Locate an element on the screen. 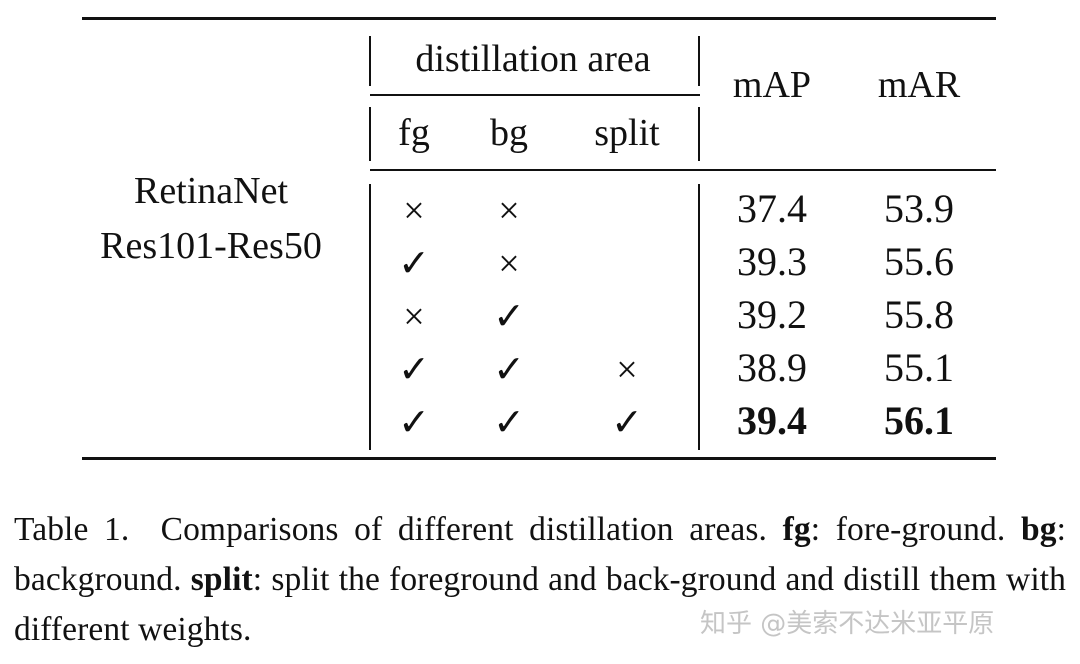 The height and width of the screenshot is (664, 1080). header-fg: fg is located at coordinates (414, 133).